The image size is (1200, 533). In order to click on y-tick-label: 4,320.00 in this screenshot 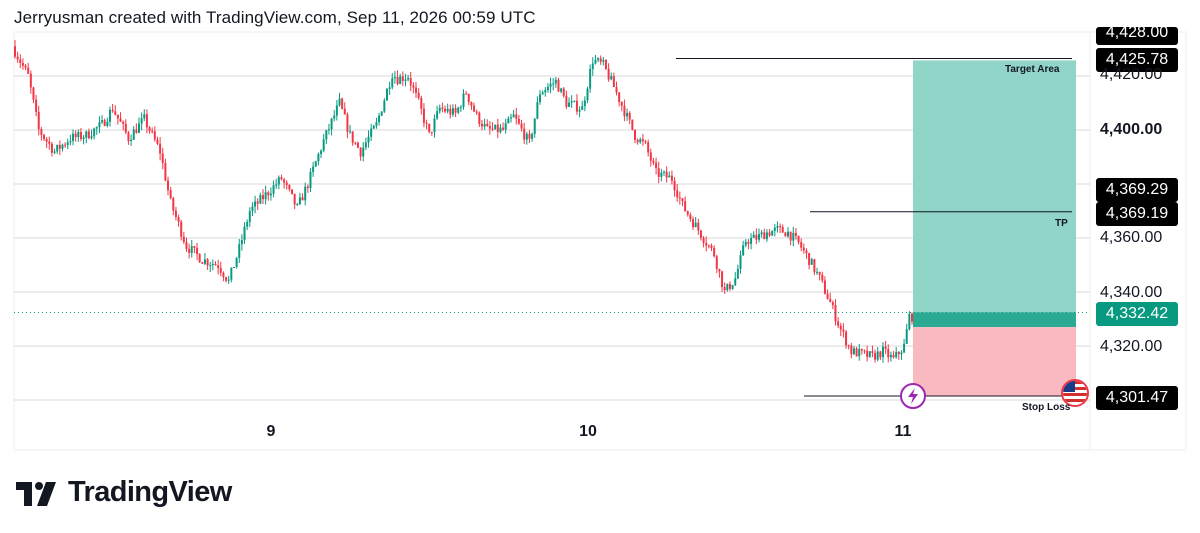, I will do `click(1131, 346)`.